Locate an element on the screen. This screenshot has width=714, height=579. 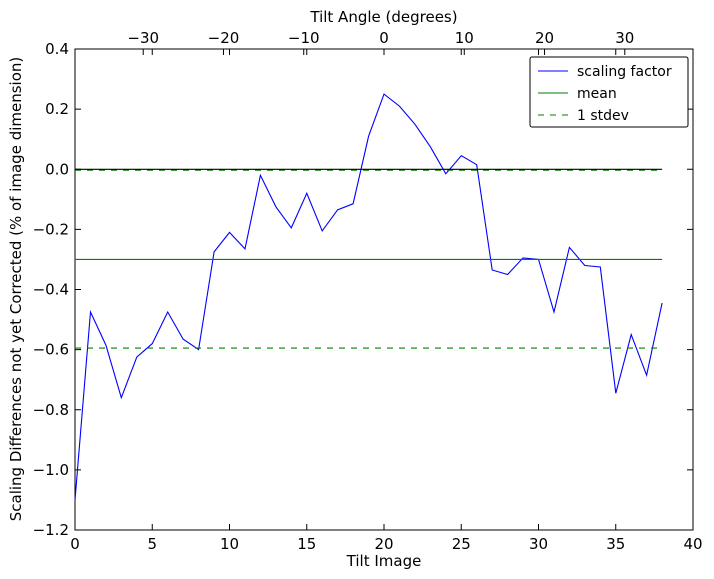
top-axis-label: Tilt Angle (degrees) is located at coordinates (383, 17).